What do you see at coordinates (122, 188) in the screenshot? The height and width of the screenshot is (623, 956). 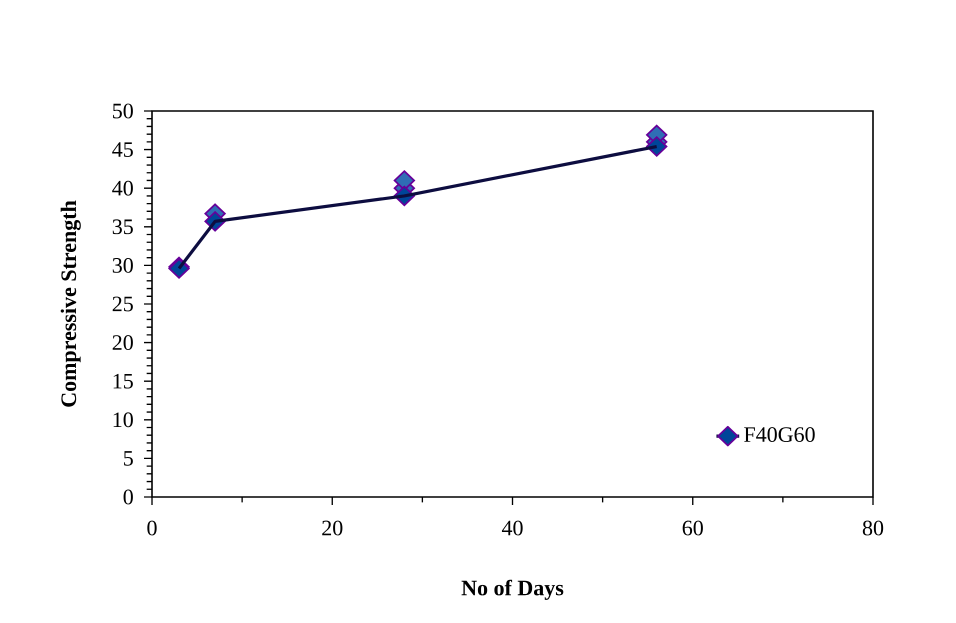 I see `y-tick-label: 40` at bounding box center [122, 188].